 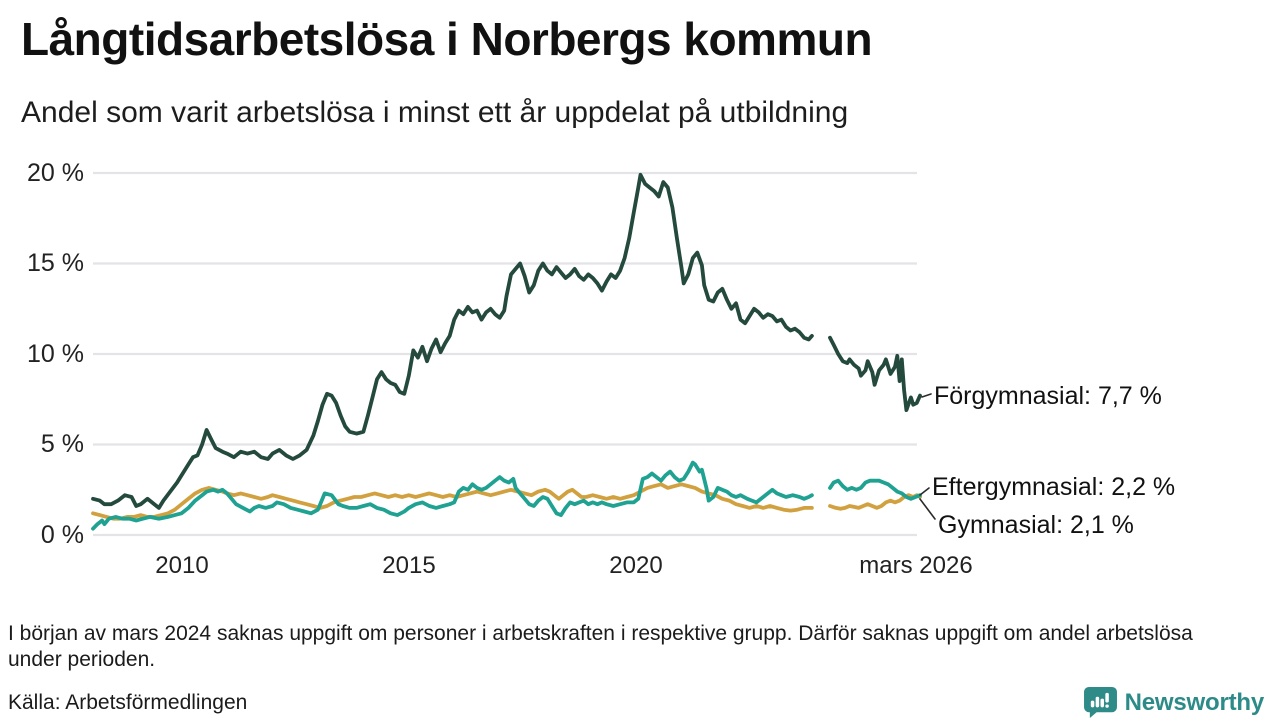 What do you see at coordinates (62, 535) in the screenshot?
I see `y-axis-tick-label: 0 %` at bounding box center [62, 535].